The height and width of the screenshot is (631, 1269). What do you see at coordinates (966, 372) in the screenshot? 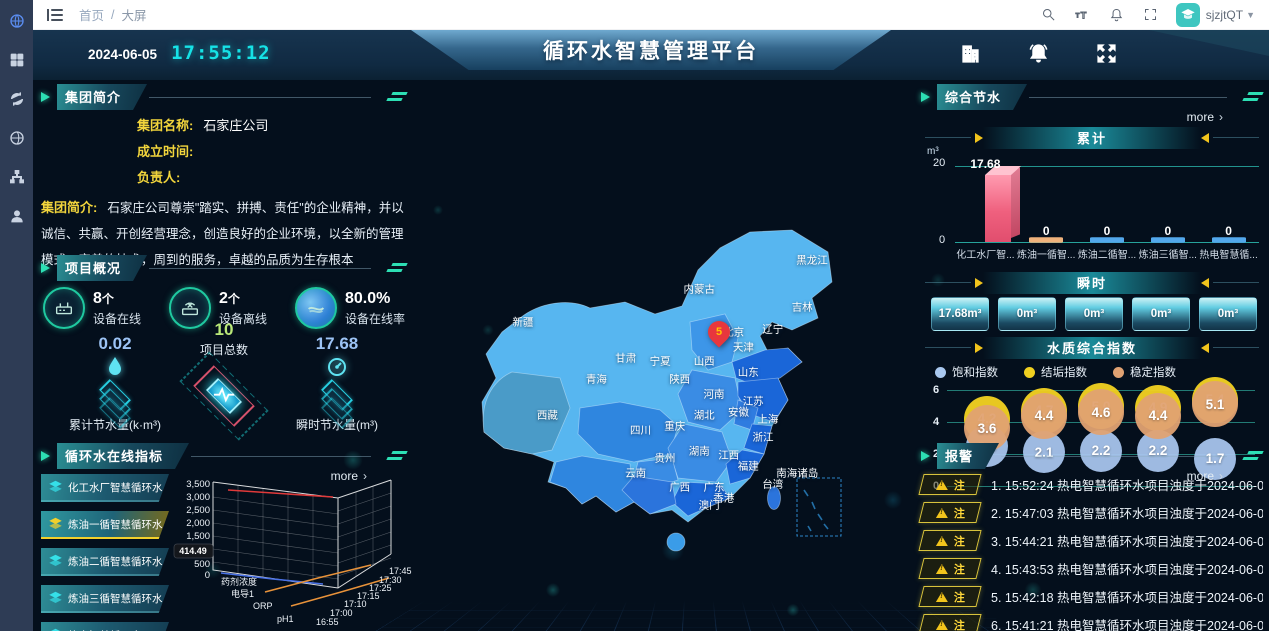
I see `legend-item: 饱和指数` at bounding box center [966, 372].